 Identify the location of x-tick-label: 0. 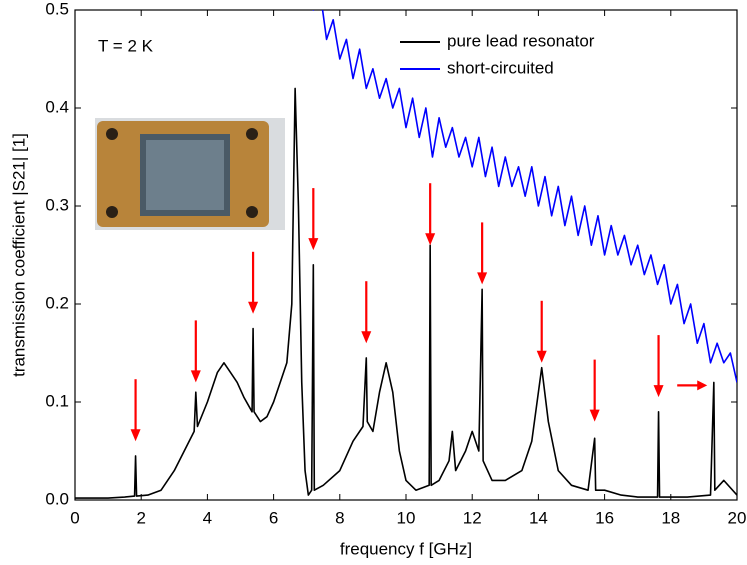
(74, 517).